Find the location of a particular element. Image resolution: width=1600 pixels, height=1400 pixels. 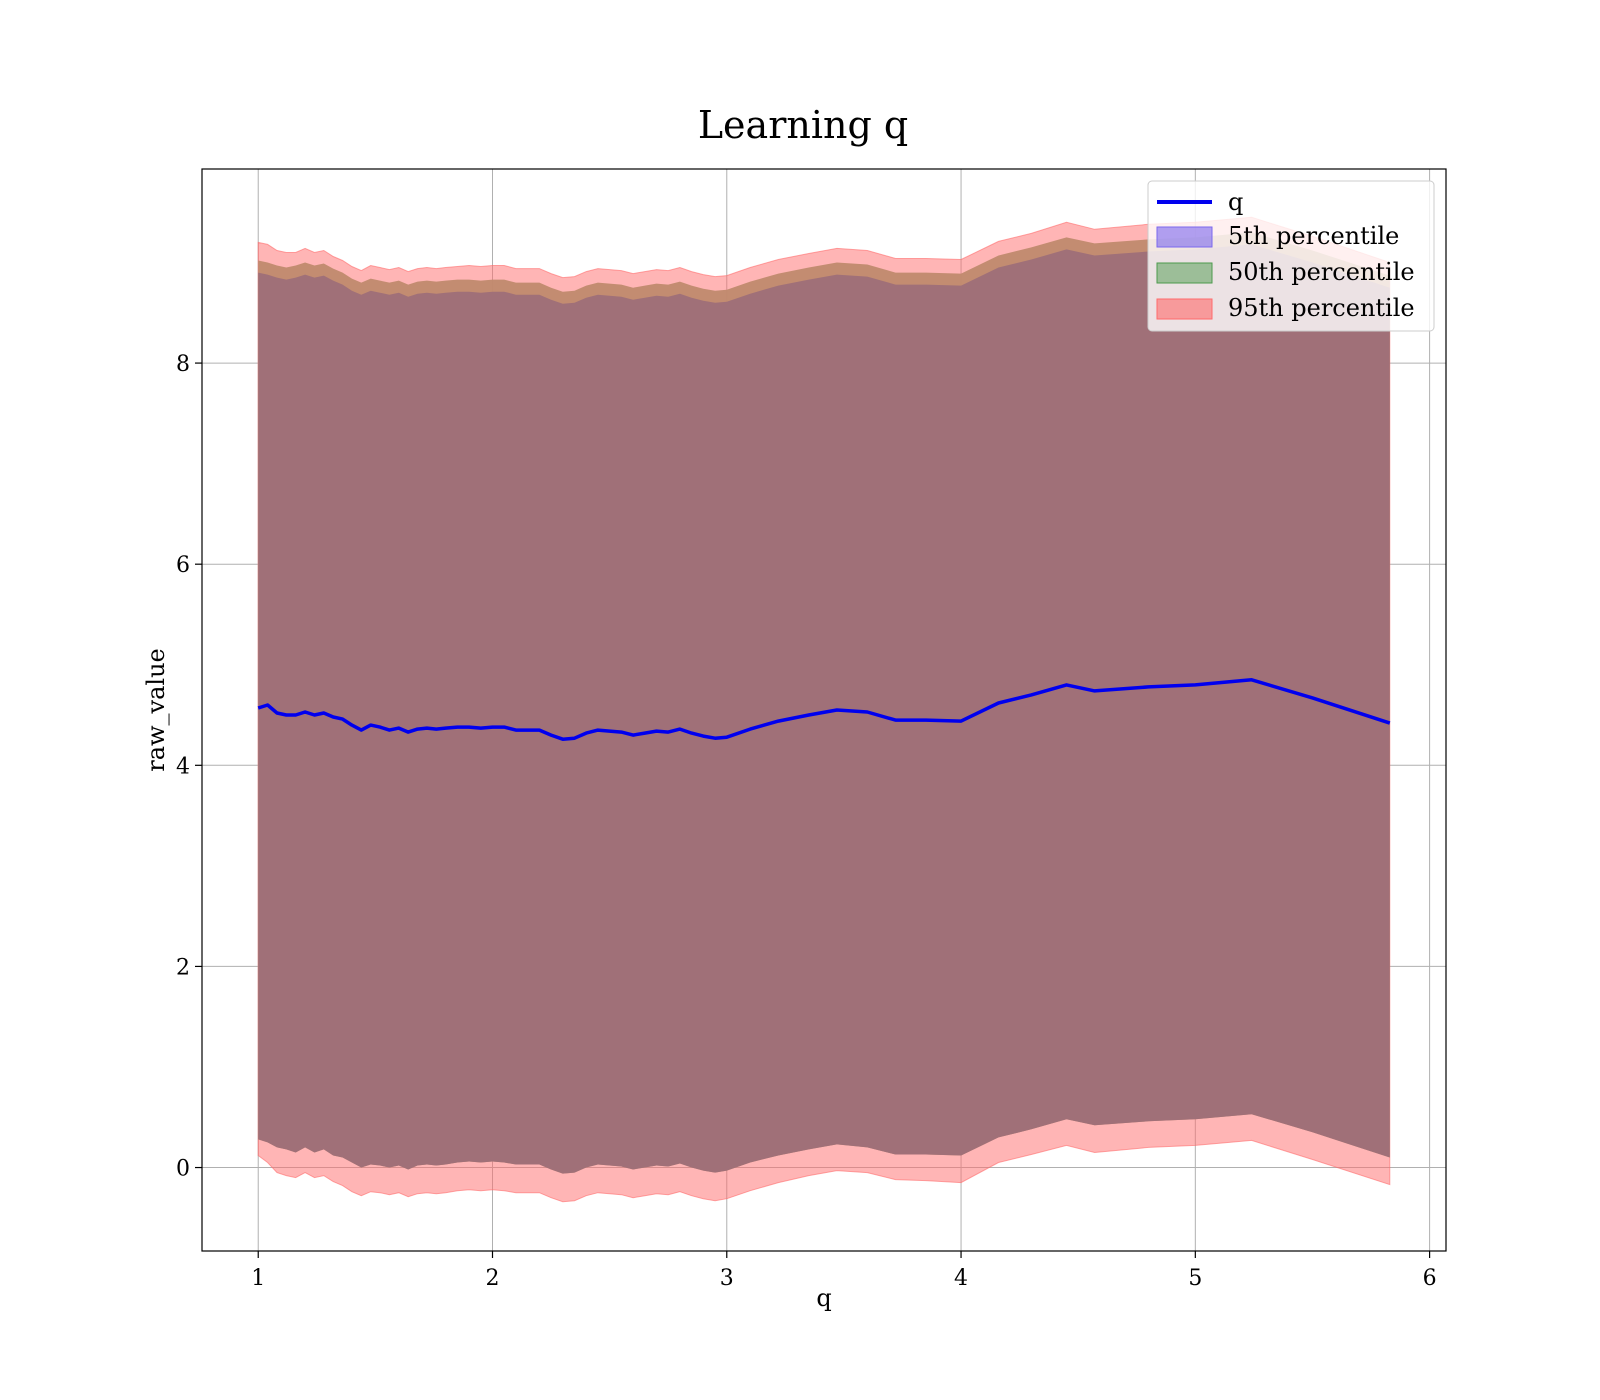

x-tick-label: 3 is located at coordinates (727, 1278).